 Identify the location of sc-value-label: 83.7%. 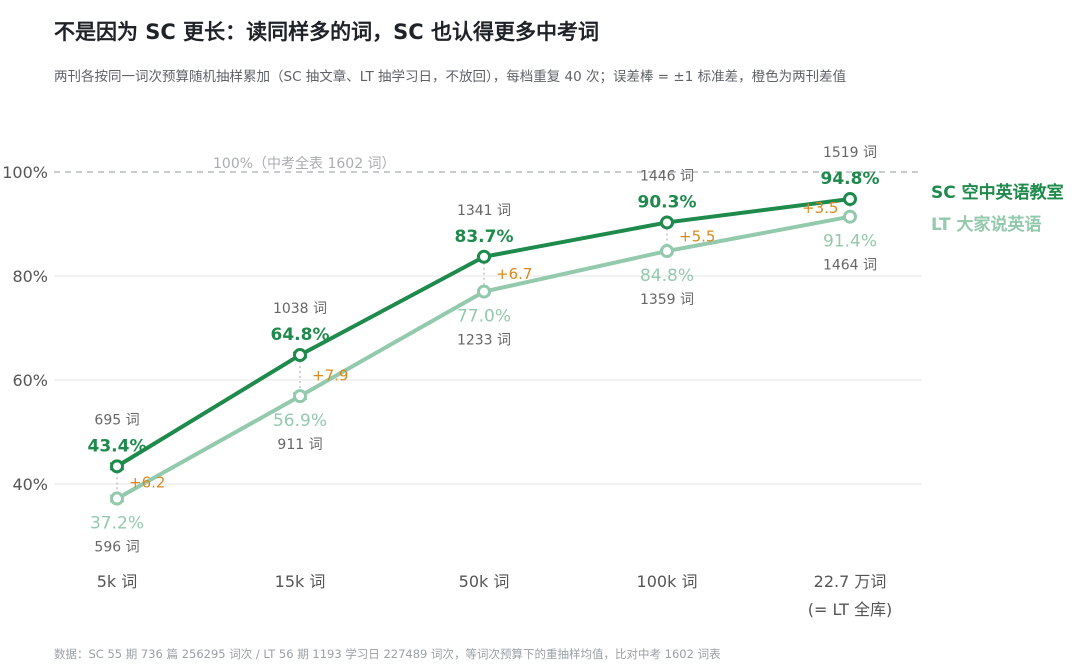
(484, 237).